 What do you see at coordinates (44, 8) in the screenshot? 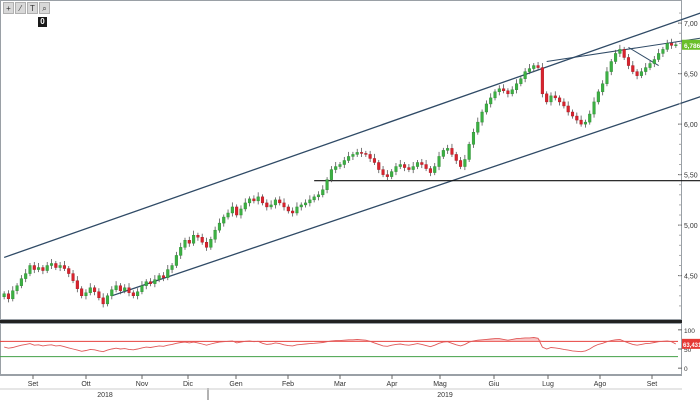
I see `zoom-icon: ⌕` at bounding box center [44, 8].